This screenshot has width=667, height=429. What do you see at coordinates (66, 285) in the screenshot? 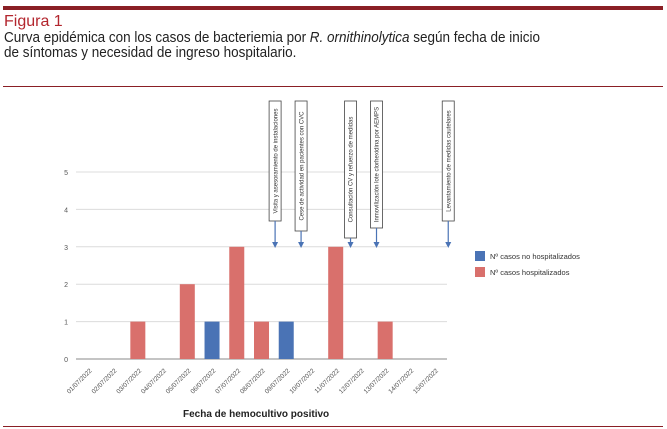
I see `y-tick-label: 2` at bounding box center [66, 285].